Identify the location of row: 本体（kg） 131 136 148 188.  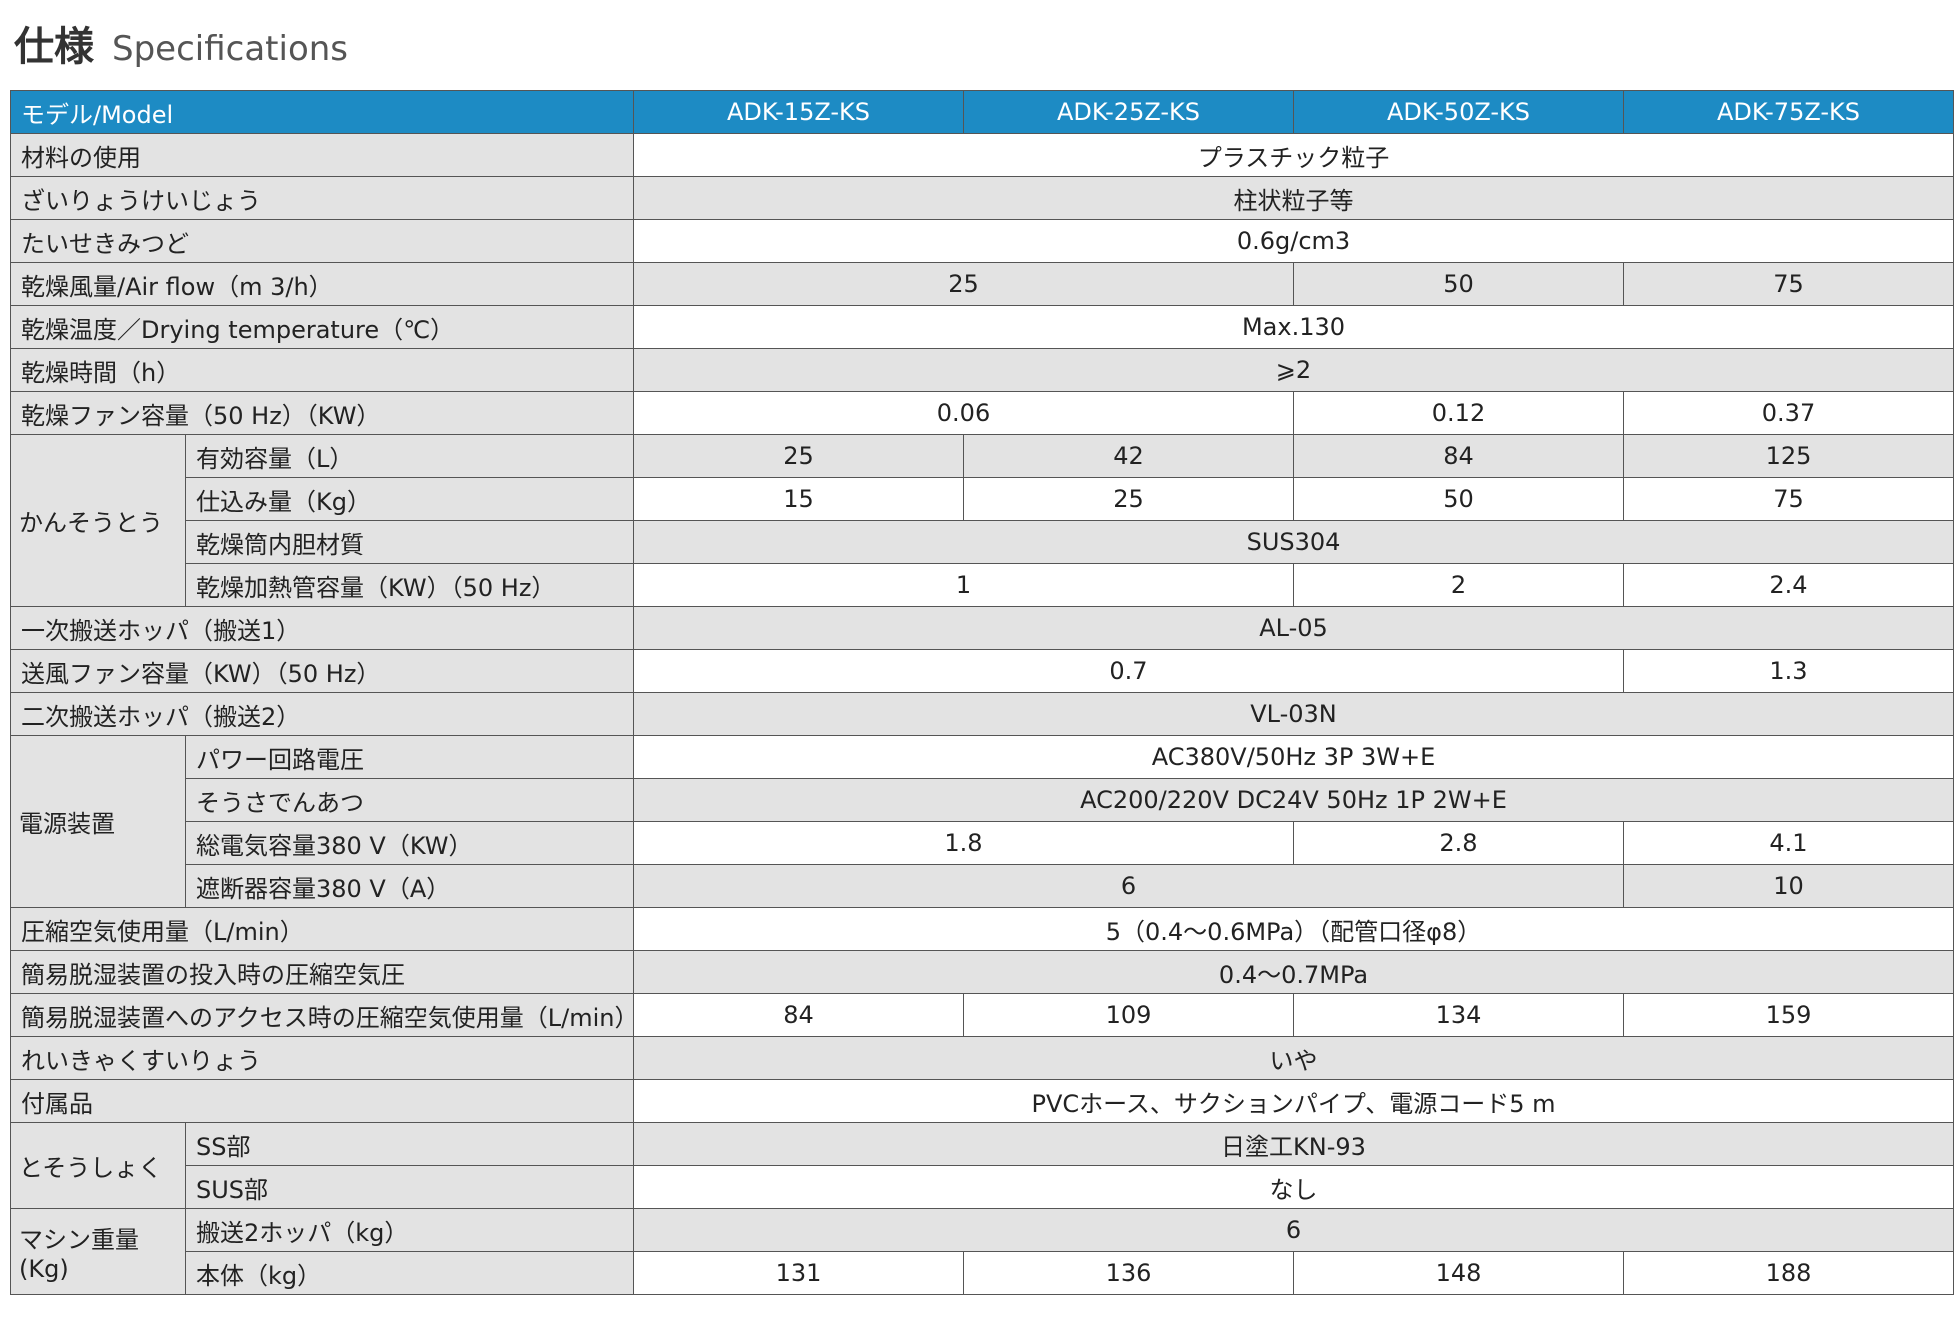
(982, 1273).